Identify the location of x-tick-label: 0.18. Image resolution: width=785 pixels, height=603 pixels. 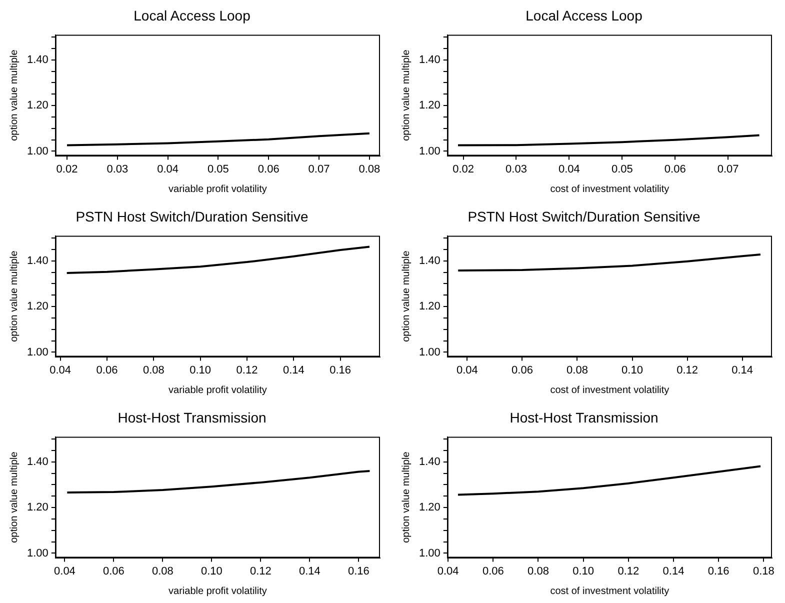
(763, 571).